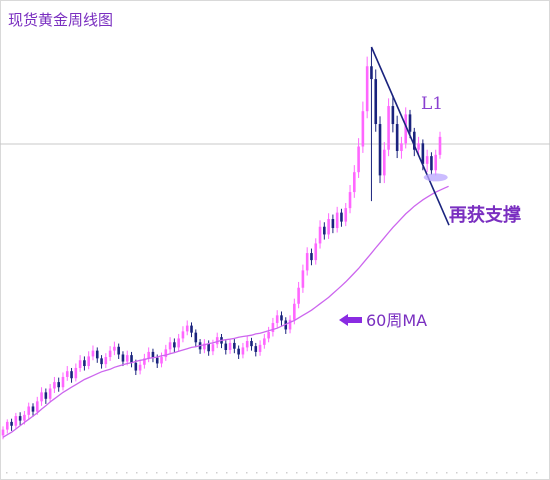 This screenshot has width=550, height=480. I want to click on support-marker, so click(435, 177).